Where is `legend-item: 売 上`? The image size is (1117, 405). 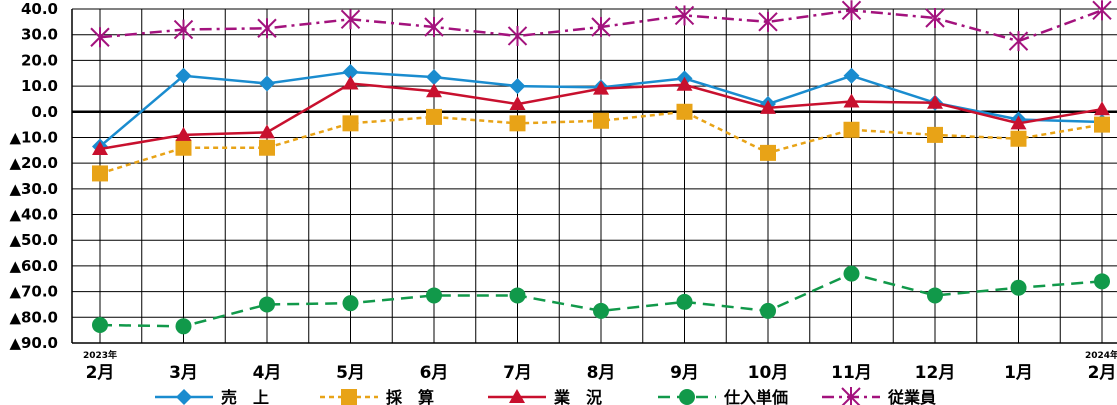 legend-item: 売 上 is located at coordinates (212, 396).